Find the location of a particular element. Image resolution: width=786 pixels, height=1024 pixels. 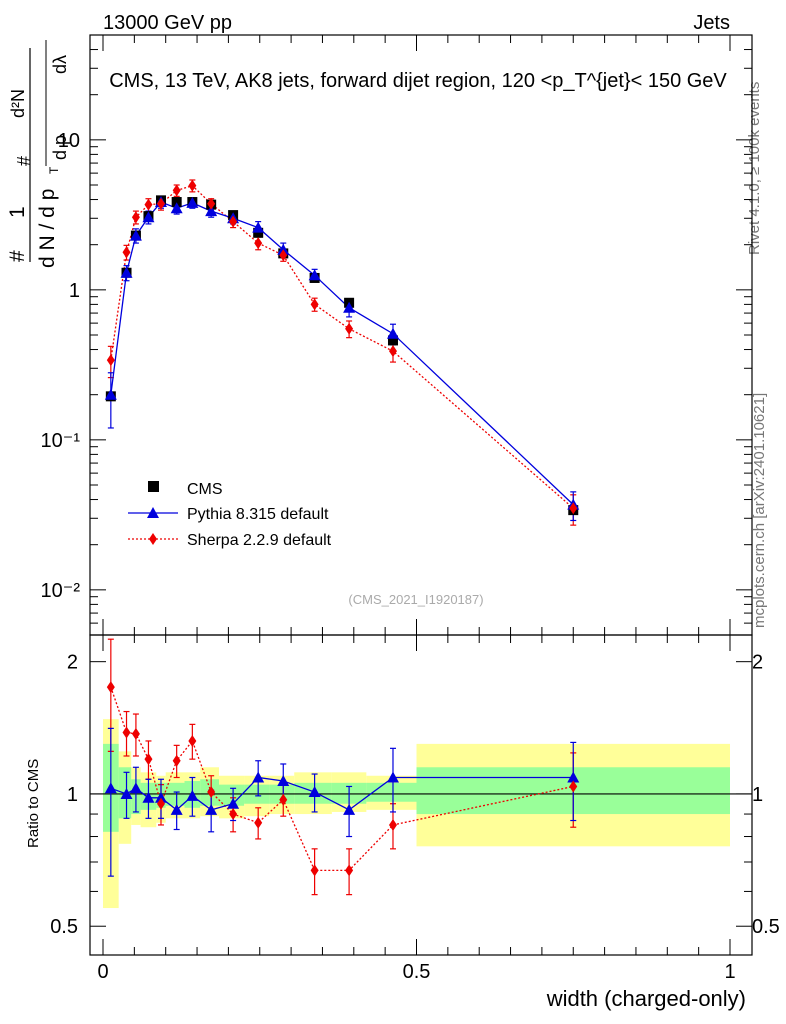

uncertainty-band-inner is located at coordinates (231, 795).